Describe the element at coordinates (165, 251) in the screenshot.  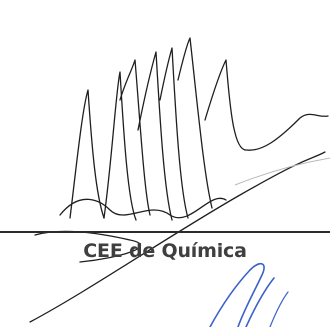
I see `signature-caption: CEE de Química` at that location.